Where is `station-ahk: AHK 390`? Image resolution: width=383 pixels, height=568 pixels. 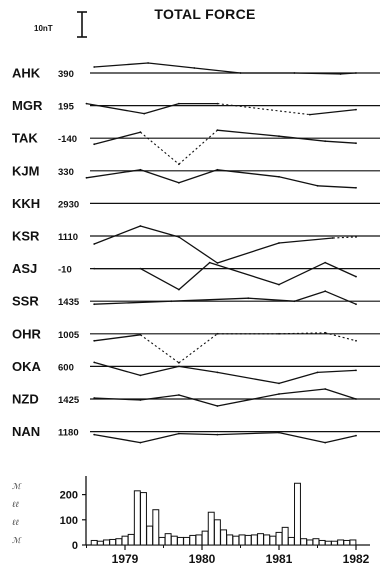
station-ahk: AHK 390 is located at coordinates (196, 71).